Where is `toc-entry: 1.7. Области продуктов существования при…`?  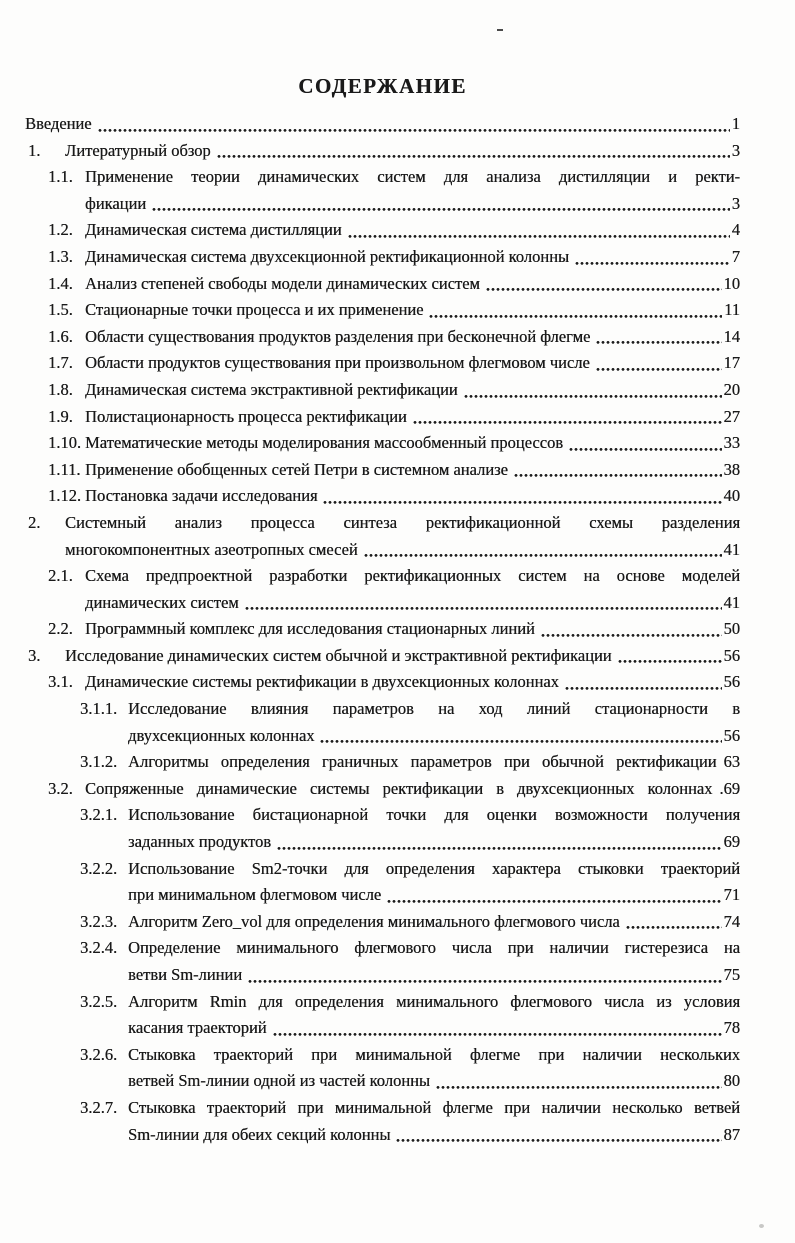
toc-entry: 1.7. Области продуктов существования при… is located at coordinates (382, 363).